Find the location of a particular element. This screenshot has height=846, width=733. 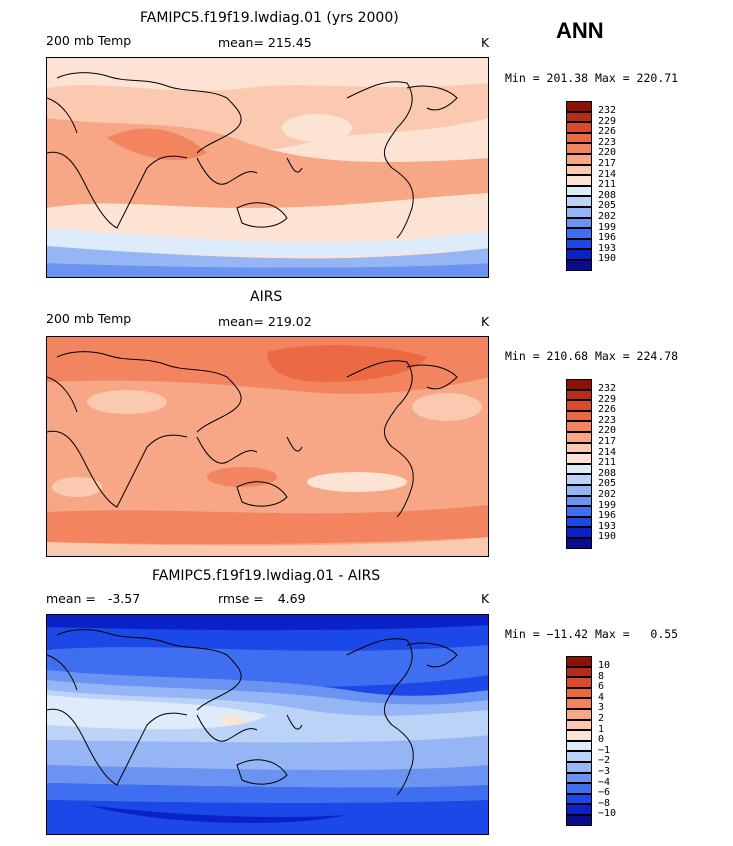

panel3-cbar-label: −3 is located at coordinates (604, 771).